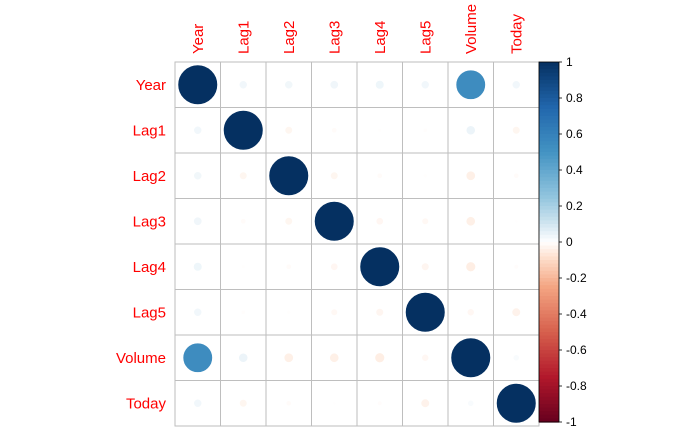 This screenshot has width=700, height=432. I want to click on corr-circle-lag5-volume, so click(470, 312).